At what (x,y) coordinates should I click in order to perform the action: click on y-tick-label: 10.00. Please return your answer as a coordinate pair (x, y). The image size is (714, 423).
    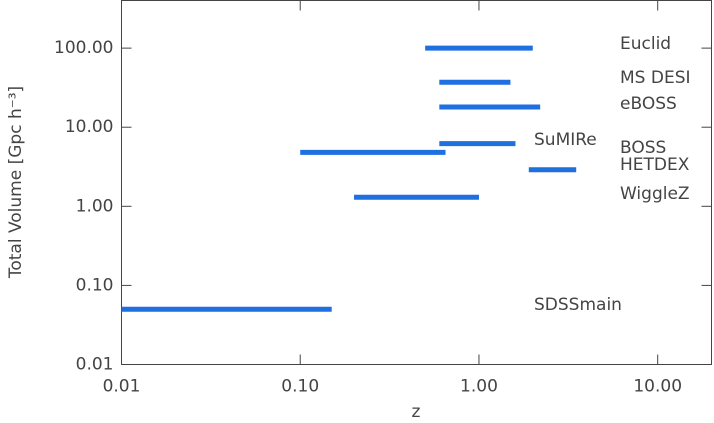
    Looking at the image, I should click on (89, 127).